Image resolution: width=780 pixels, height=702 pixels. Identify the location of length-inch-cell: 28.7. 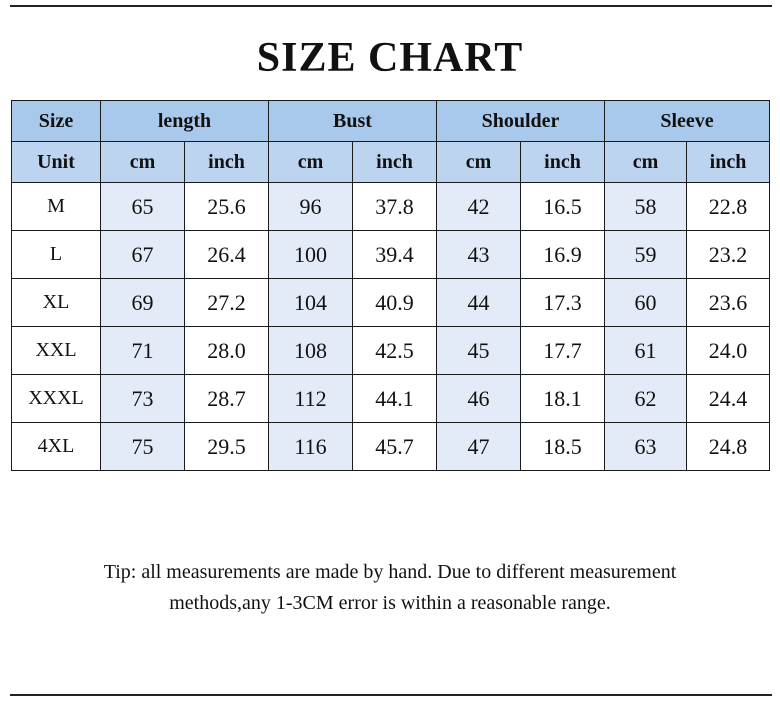
(226, 398).